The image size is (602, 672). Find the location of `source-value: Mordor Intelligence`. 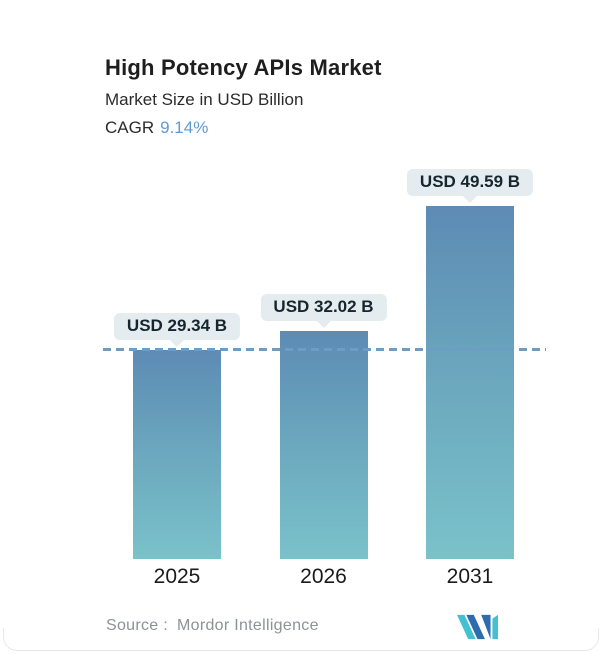

source-value: Mordor Intelligence is located at coordinates (248, 625).